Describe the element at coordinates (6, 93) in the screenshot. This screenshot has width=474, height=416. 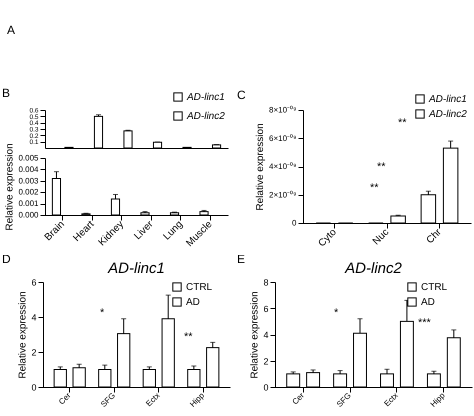
I see `text: B` at that location.